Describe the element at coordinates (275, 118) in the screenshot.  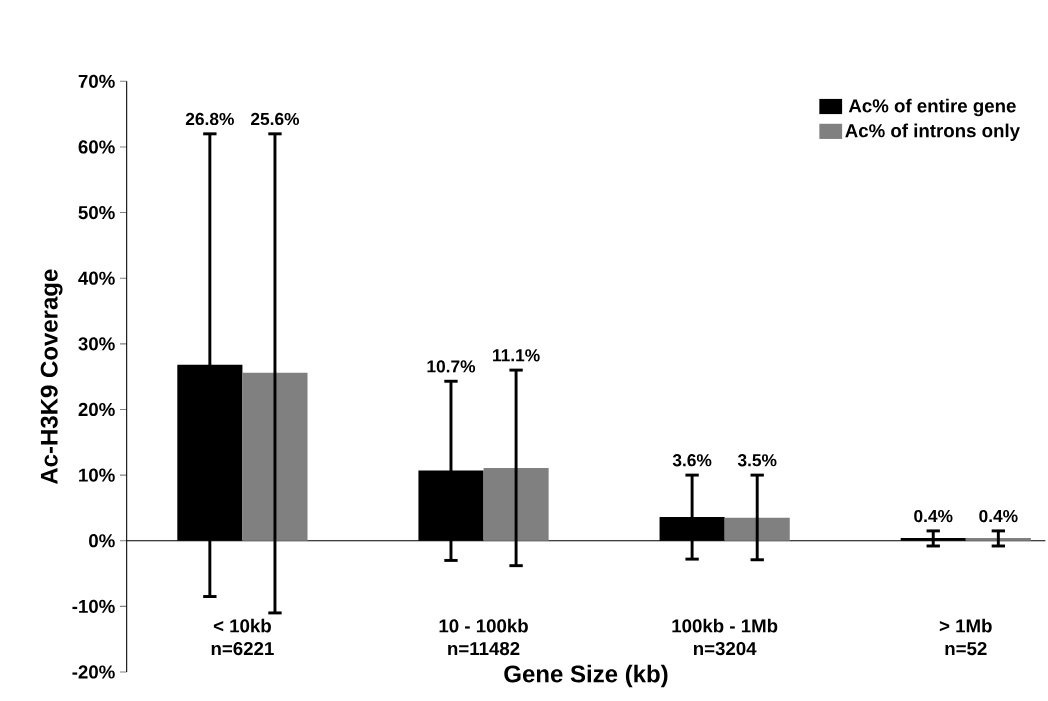
I see `text: 25.6%` at that location.